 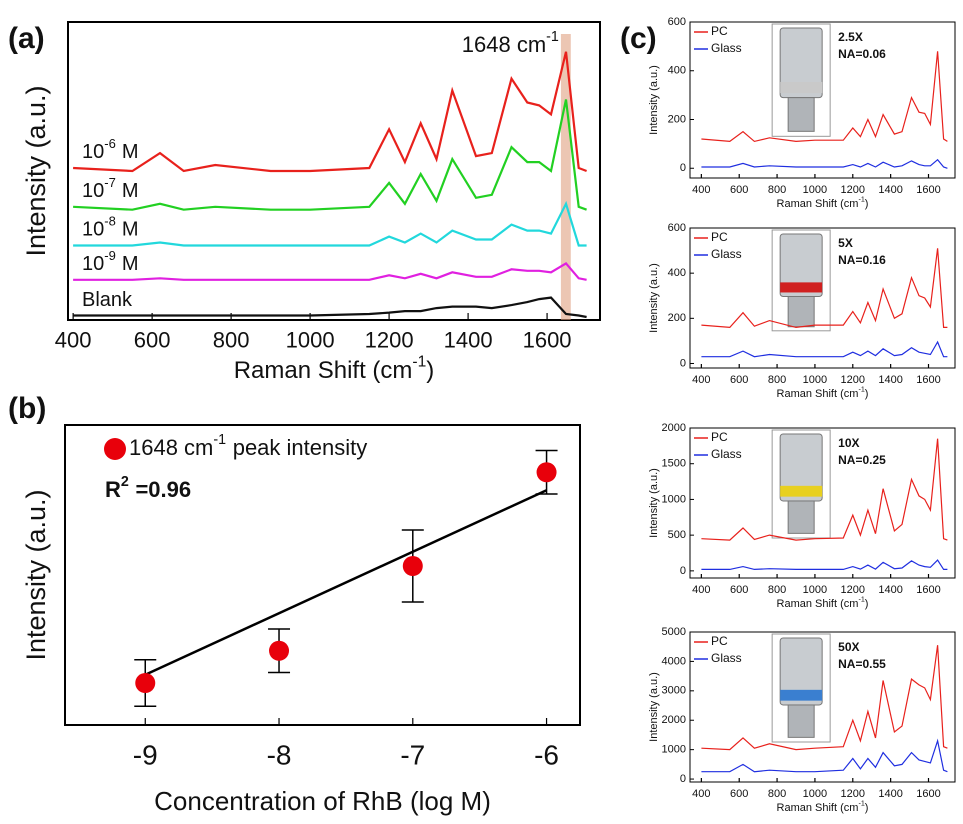 I want to click on objective-mag: 5X, so click(x=845, y=243).